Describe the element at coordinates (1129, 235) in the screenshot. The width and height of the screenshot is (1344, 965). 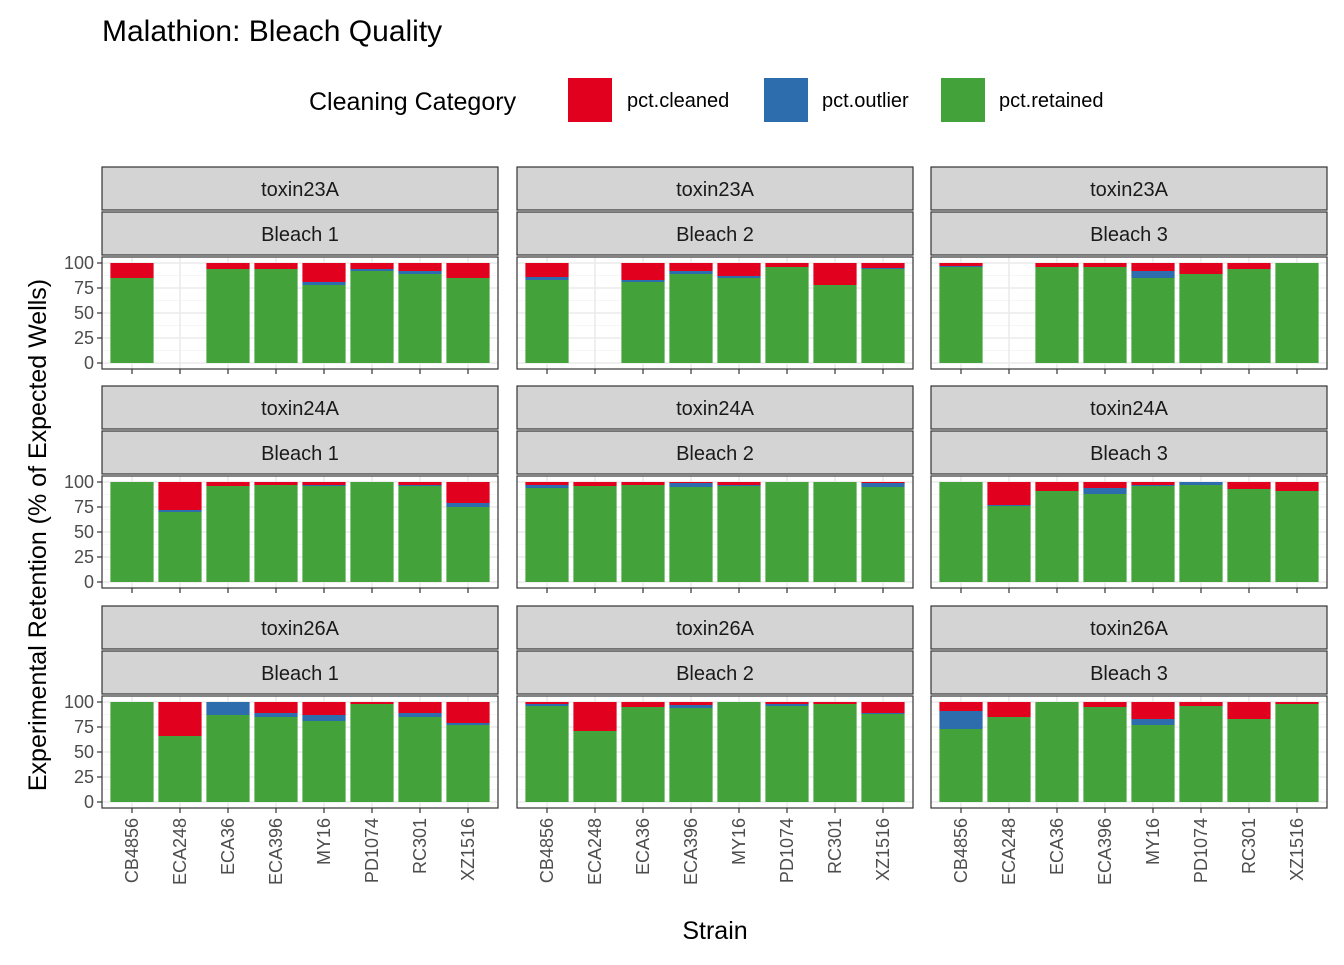
I see `strip-label-bleach: Bleach 3` at that location.